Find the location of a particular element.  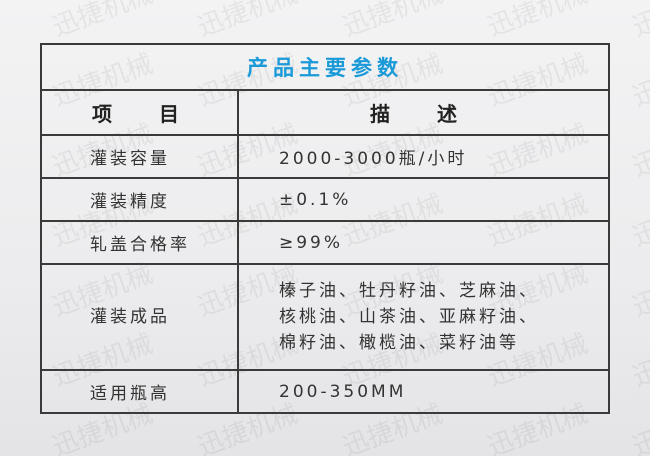

table-row: 灌装精度 ±0.1% is located at coordinates (325, 199).